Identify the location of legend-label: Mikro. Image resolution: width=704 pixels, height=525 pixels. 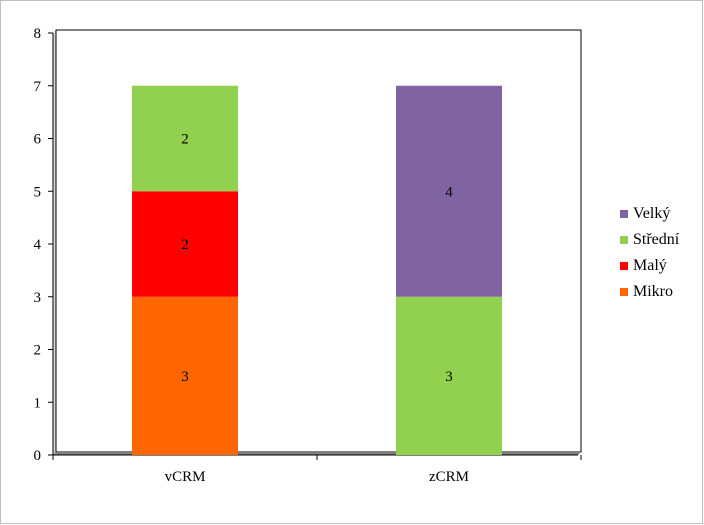
(653, 291).